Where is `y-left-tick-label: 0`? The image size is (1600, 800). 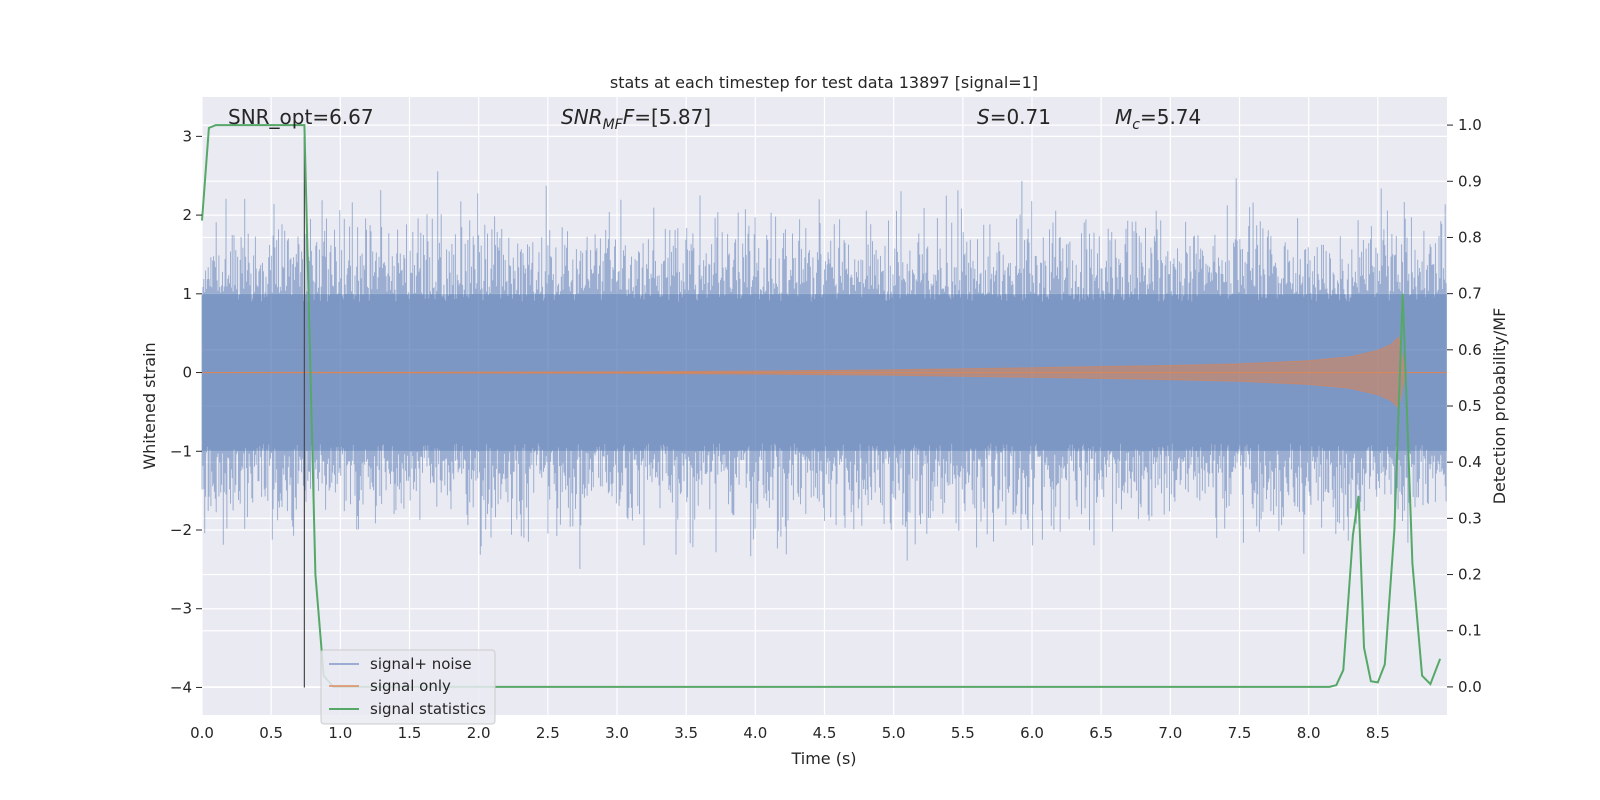
y-left-tick-label: 0 is located at coordinates (187, 373).